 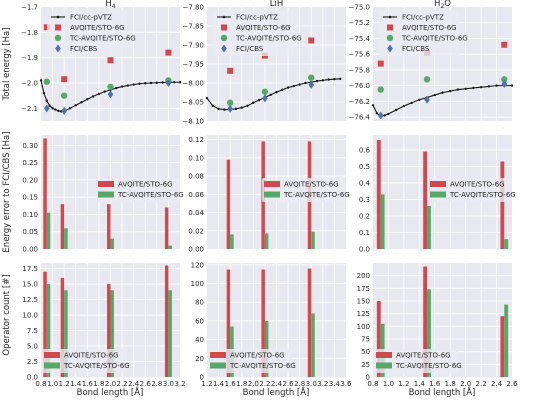 What do you see at coordinates (196, 158) in the screenshot?
I see `y-tick-label: 0.10` at bounding box center [196, 158].